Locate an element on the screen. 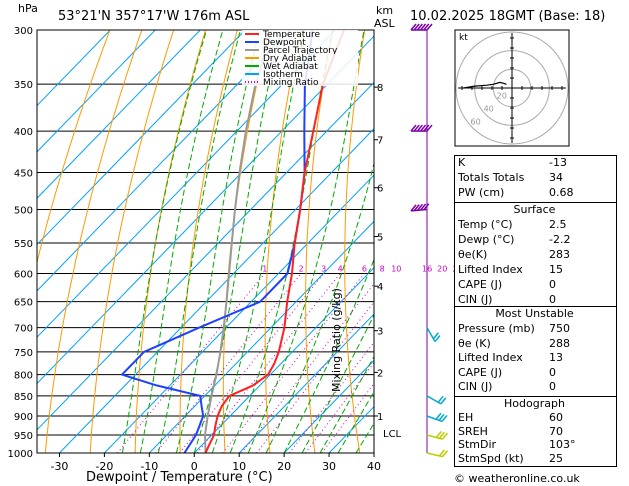 This screenshot has height=486, width=629. surface-index-row: Lifted Index 15 is located at coordinates (534, 270).